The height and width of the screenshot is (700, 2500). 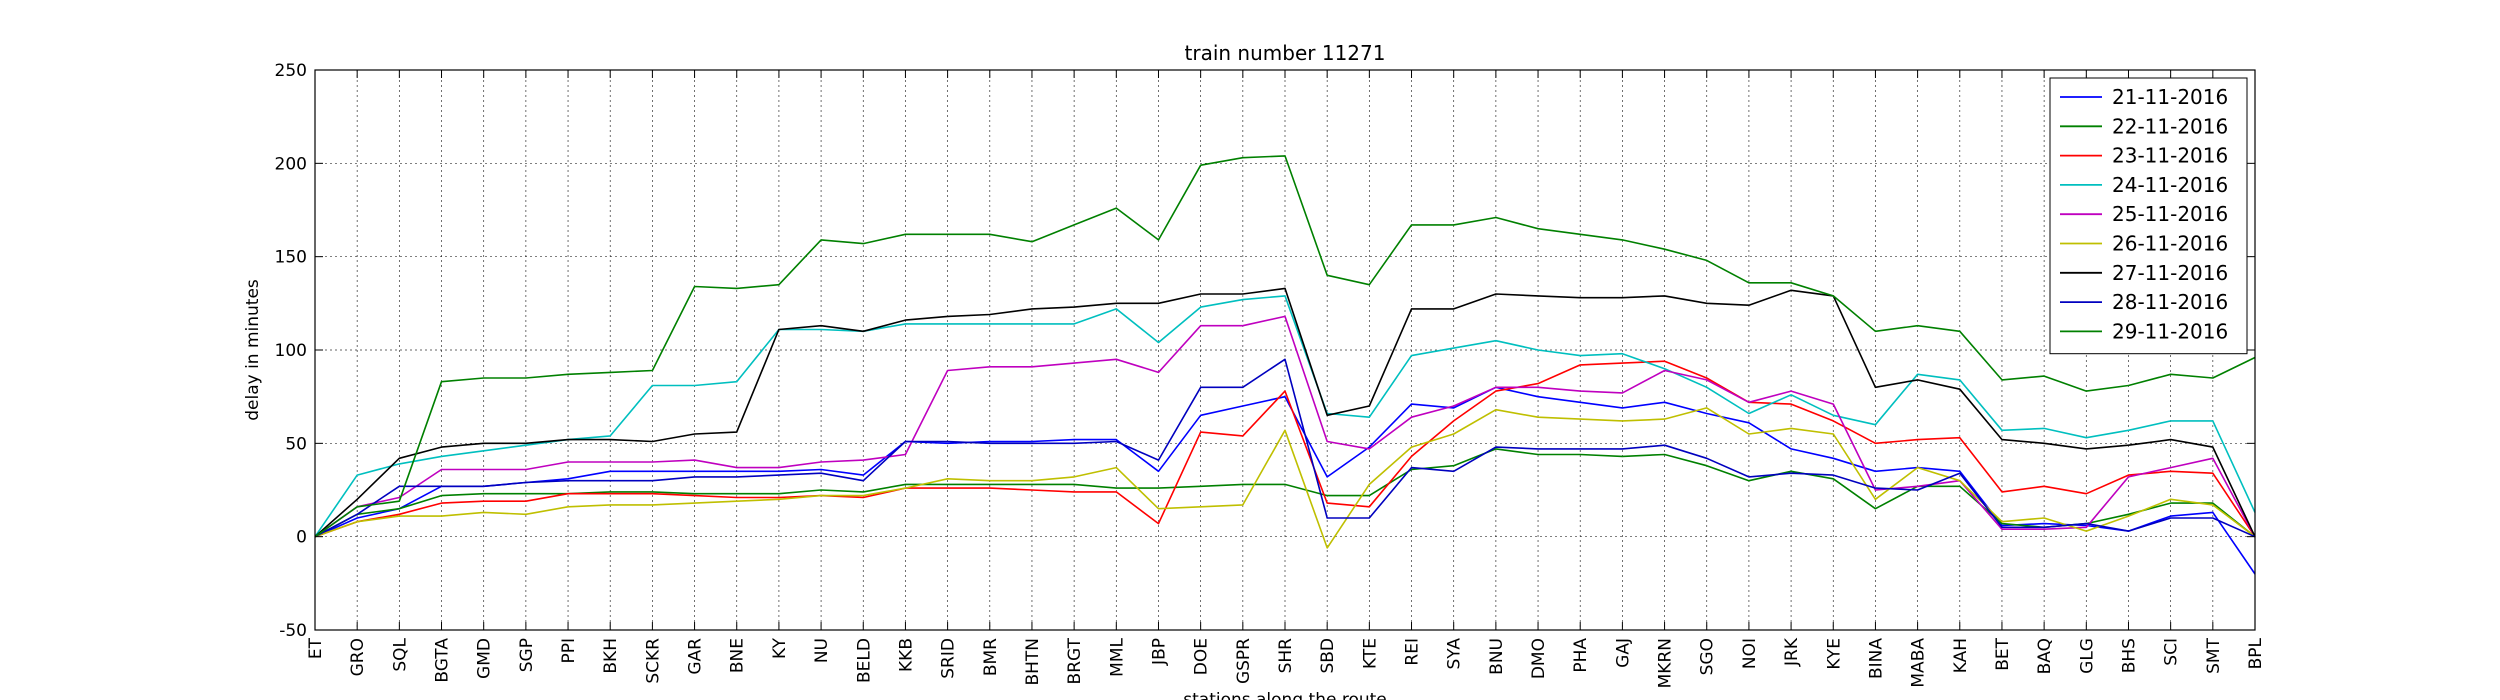 What do you see at coordinates (1581, 655) in the screenshot?
I see `x-tick-label: PHA` at bounding box center [1581, 655].